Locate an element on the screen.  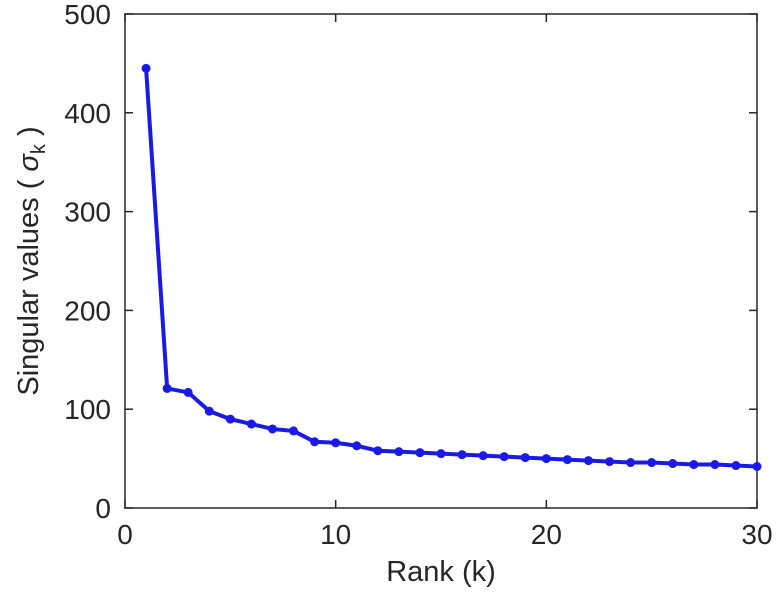
x-axis-label: Rank (k) is located at coordinates (441, 572).